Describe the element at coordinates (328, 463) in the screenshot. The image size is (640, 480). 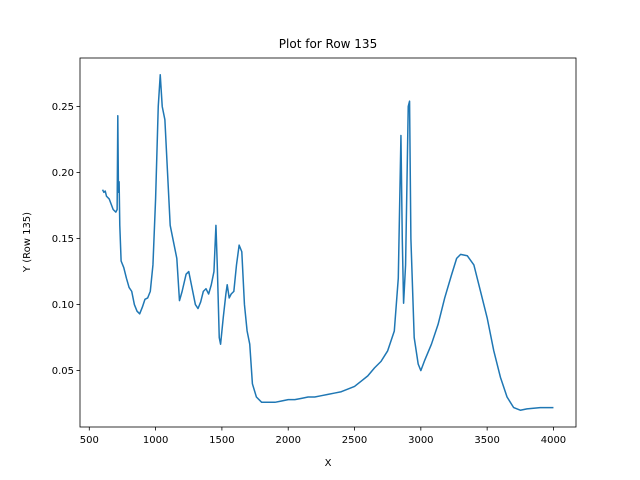
I see `x-axis-label: X` at that location.